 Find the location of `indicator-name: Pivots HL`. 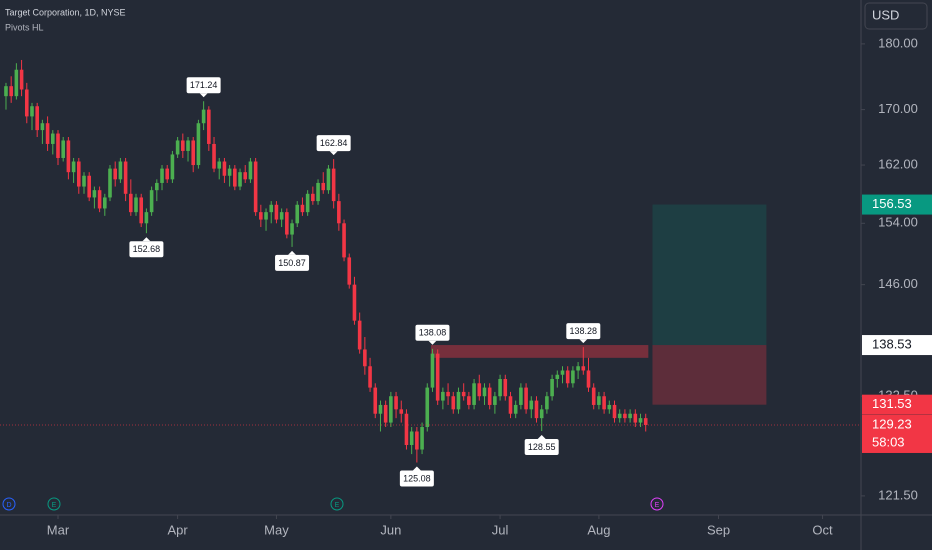

indicator-name: Pivots HL is located at coordinates (24, 27).